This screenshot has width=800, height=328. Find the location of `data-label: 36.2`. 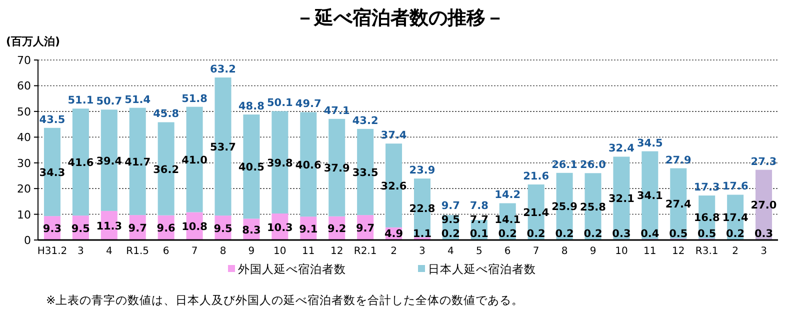

data-label: 36.2 is located at coordinates (166, 170).